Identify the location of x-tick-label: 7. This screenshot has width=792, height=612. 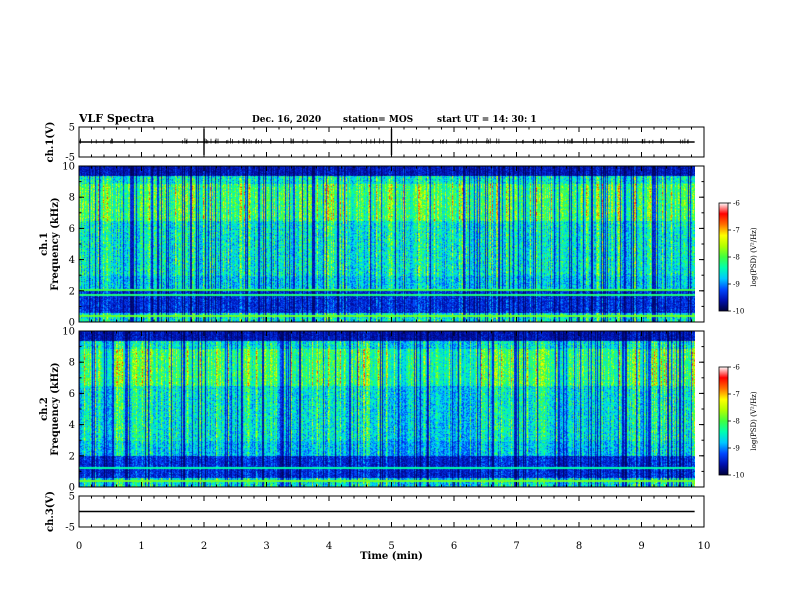
(516, 546).